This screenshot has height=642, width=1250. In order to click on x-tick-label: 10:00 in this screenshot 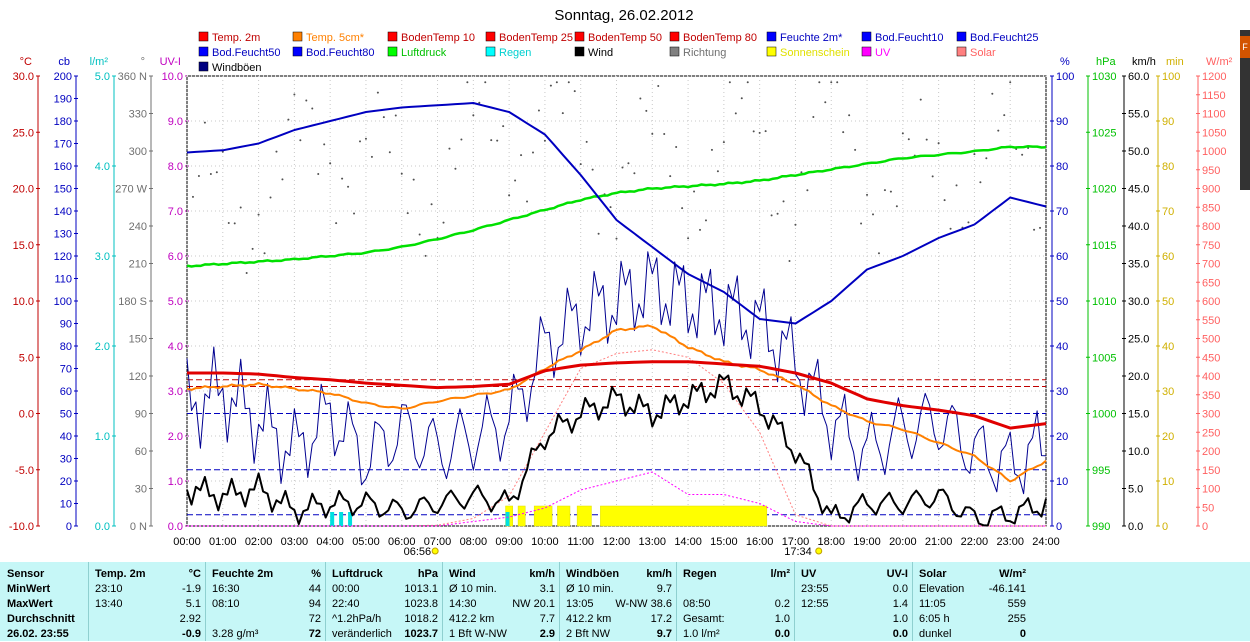, I will do `click(545, 542)`.